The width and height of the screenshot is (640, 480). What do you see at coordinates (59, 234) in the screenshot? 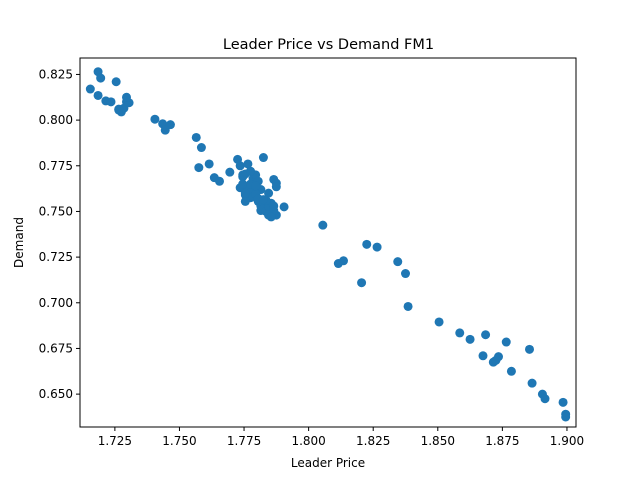
I see `y-axis-ticks: 0.650 0.675 0.700 0.725 0.750 0.775 0.800 0.825` at bounding box center [59, 234].